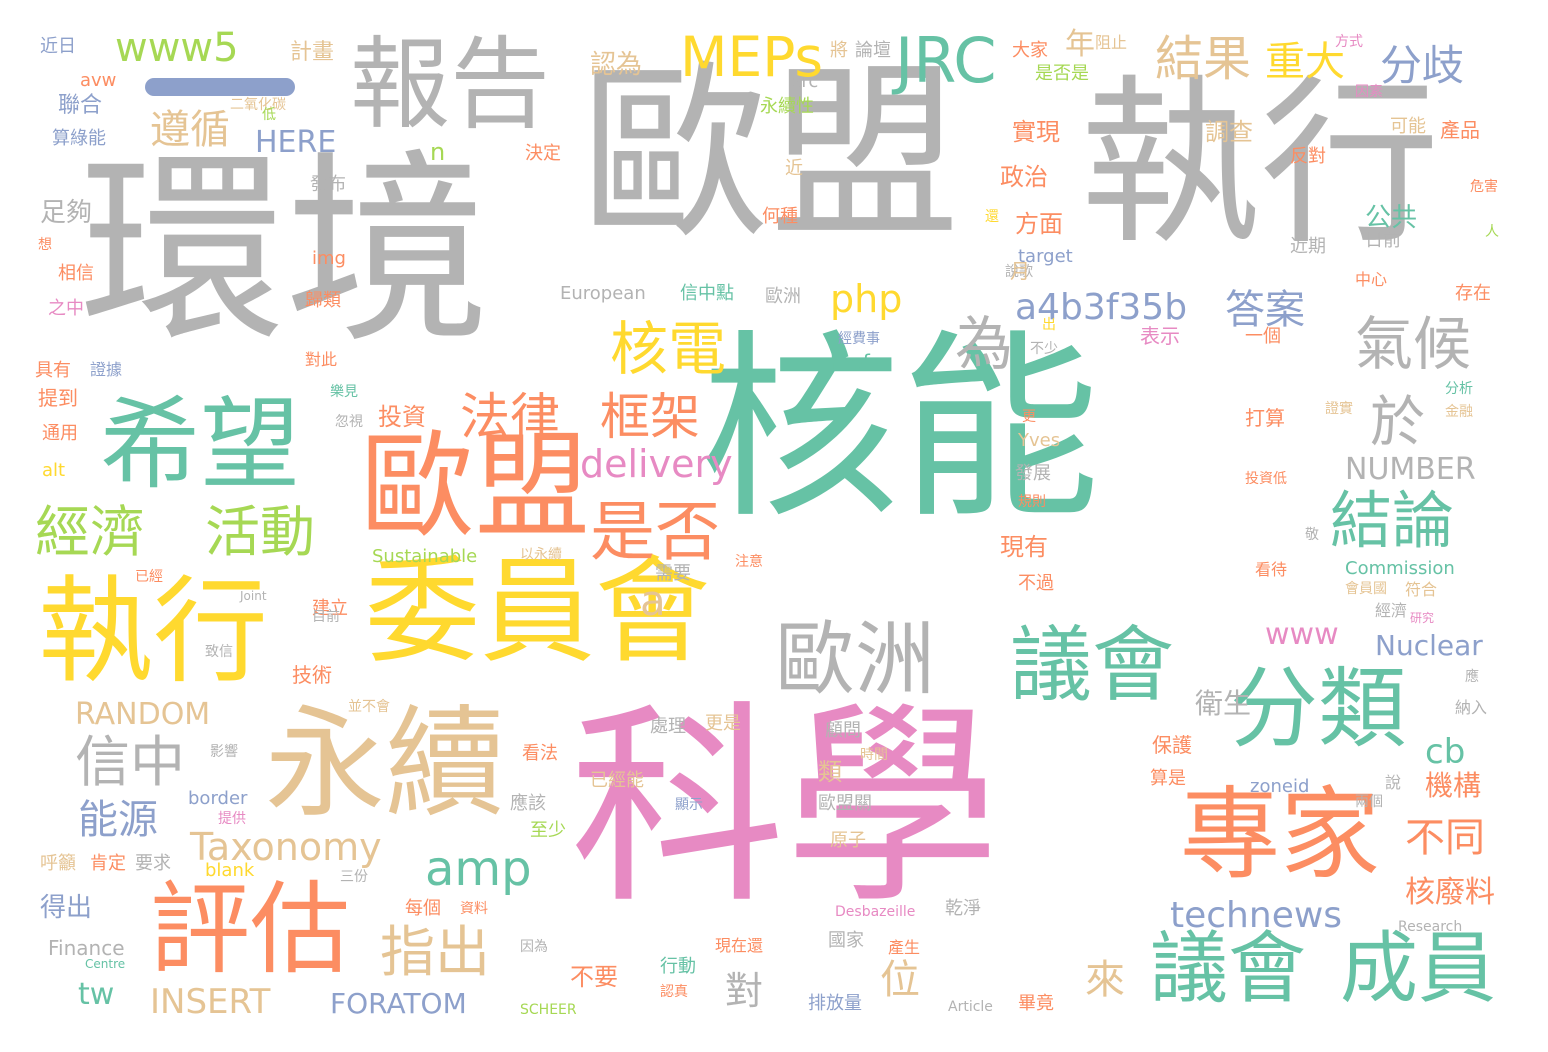 The width and height of the screenshot is (1548, 1052). What do you see at coordinates (402, 417) in the screenshot?
I see `word-invest: 投資` at bounding box center [402, 417].